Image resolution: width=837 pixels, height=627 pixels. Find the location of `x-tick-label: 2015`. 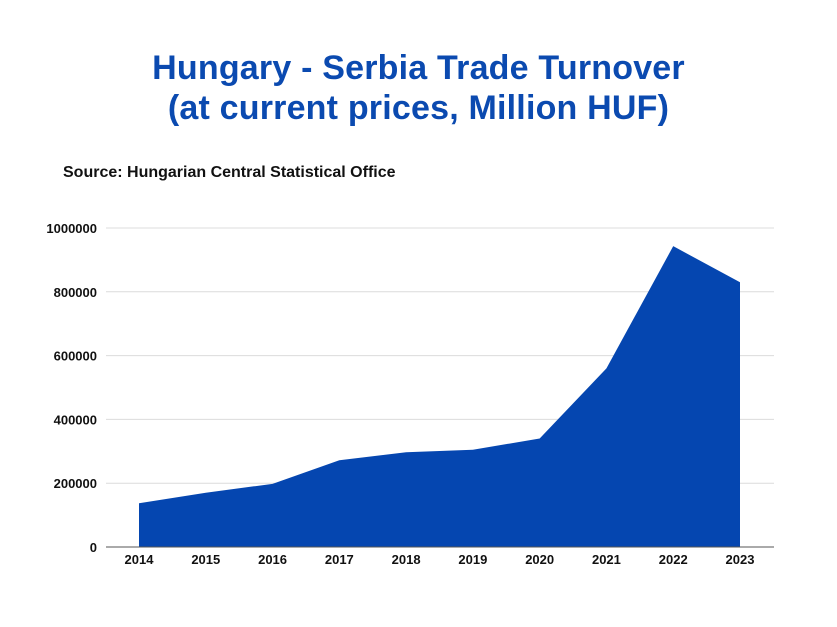

x-tick-label: 2015 is located at coordinates (205, 559).